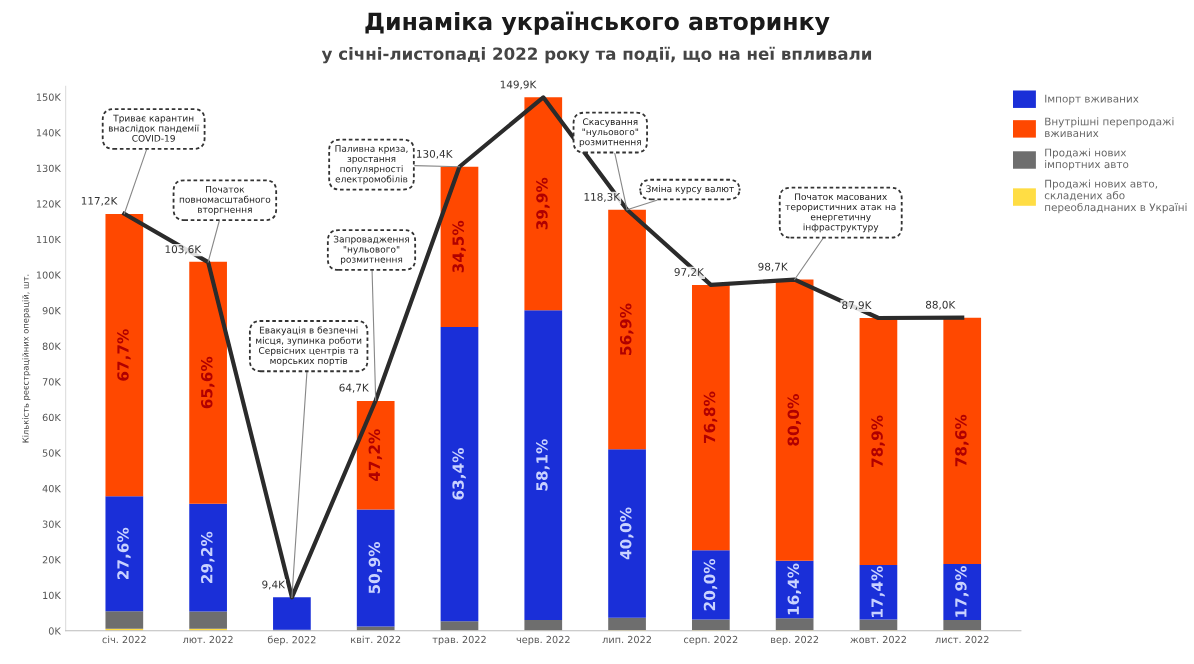 Image resolution: width=1194 pixels, height=664 pixels. Describe the element at coordinates (1109, 127) in the screenshot. I see `legend-label: Внутрішні перепродажі вживаних` at that location.